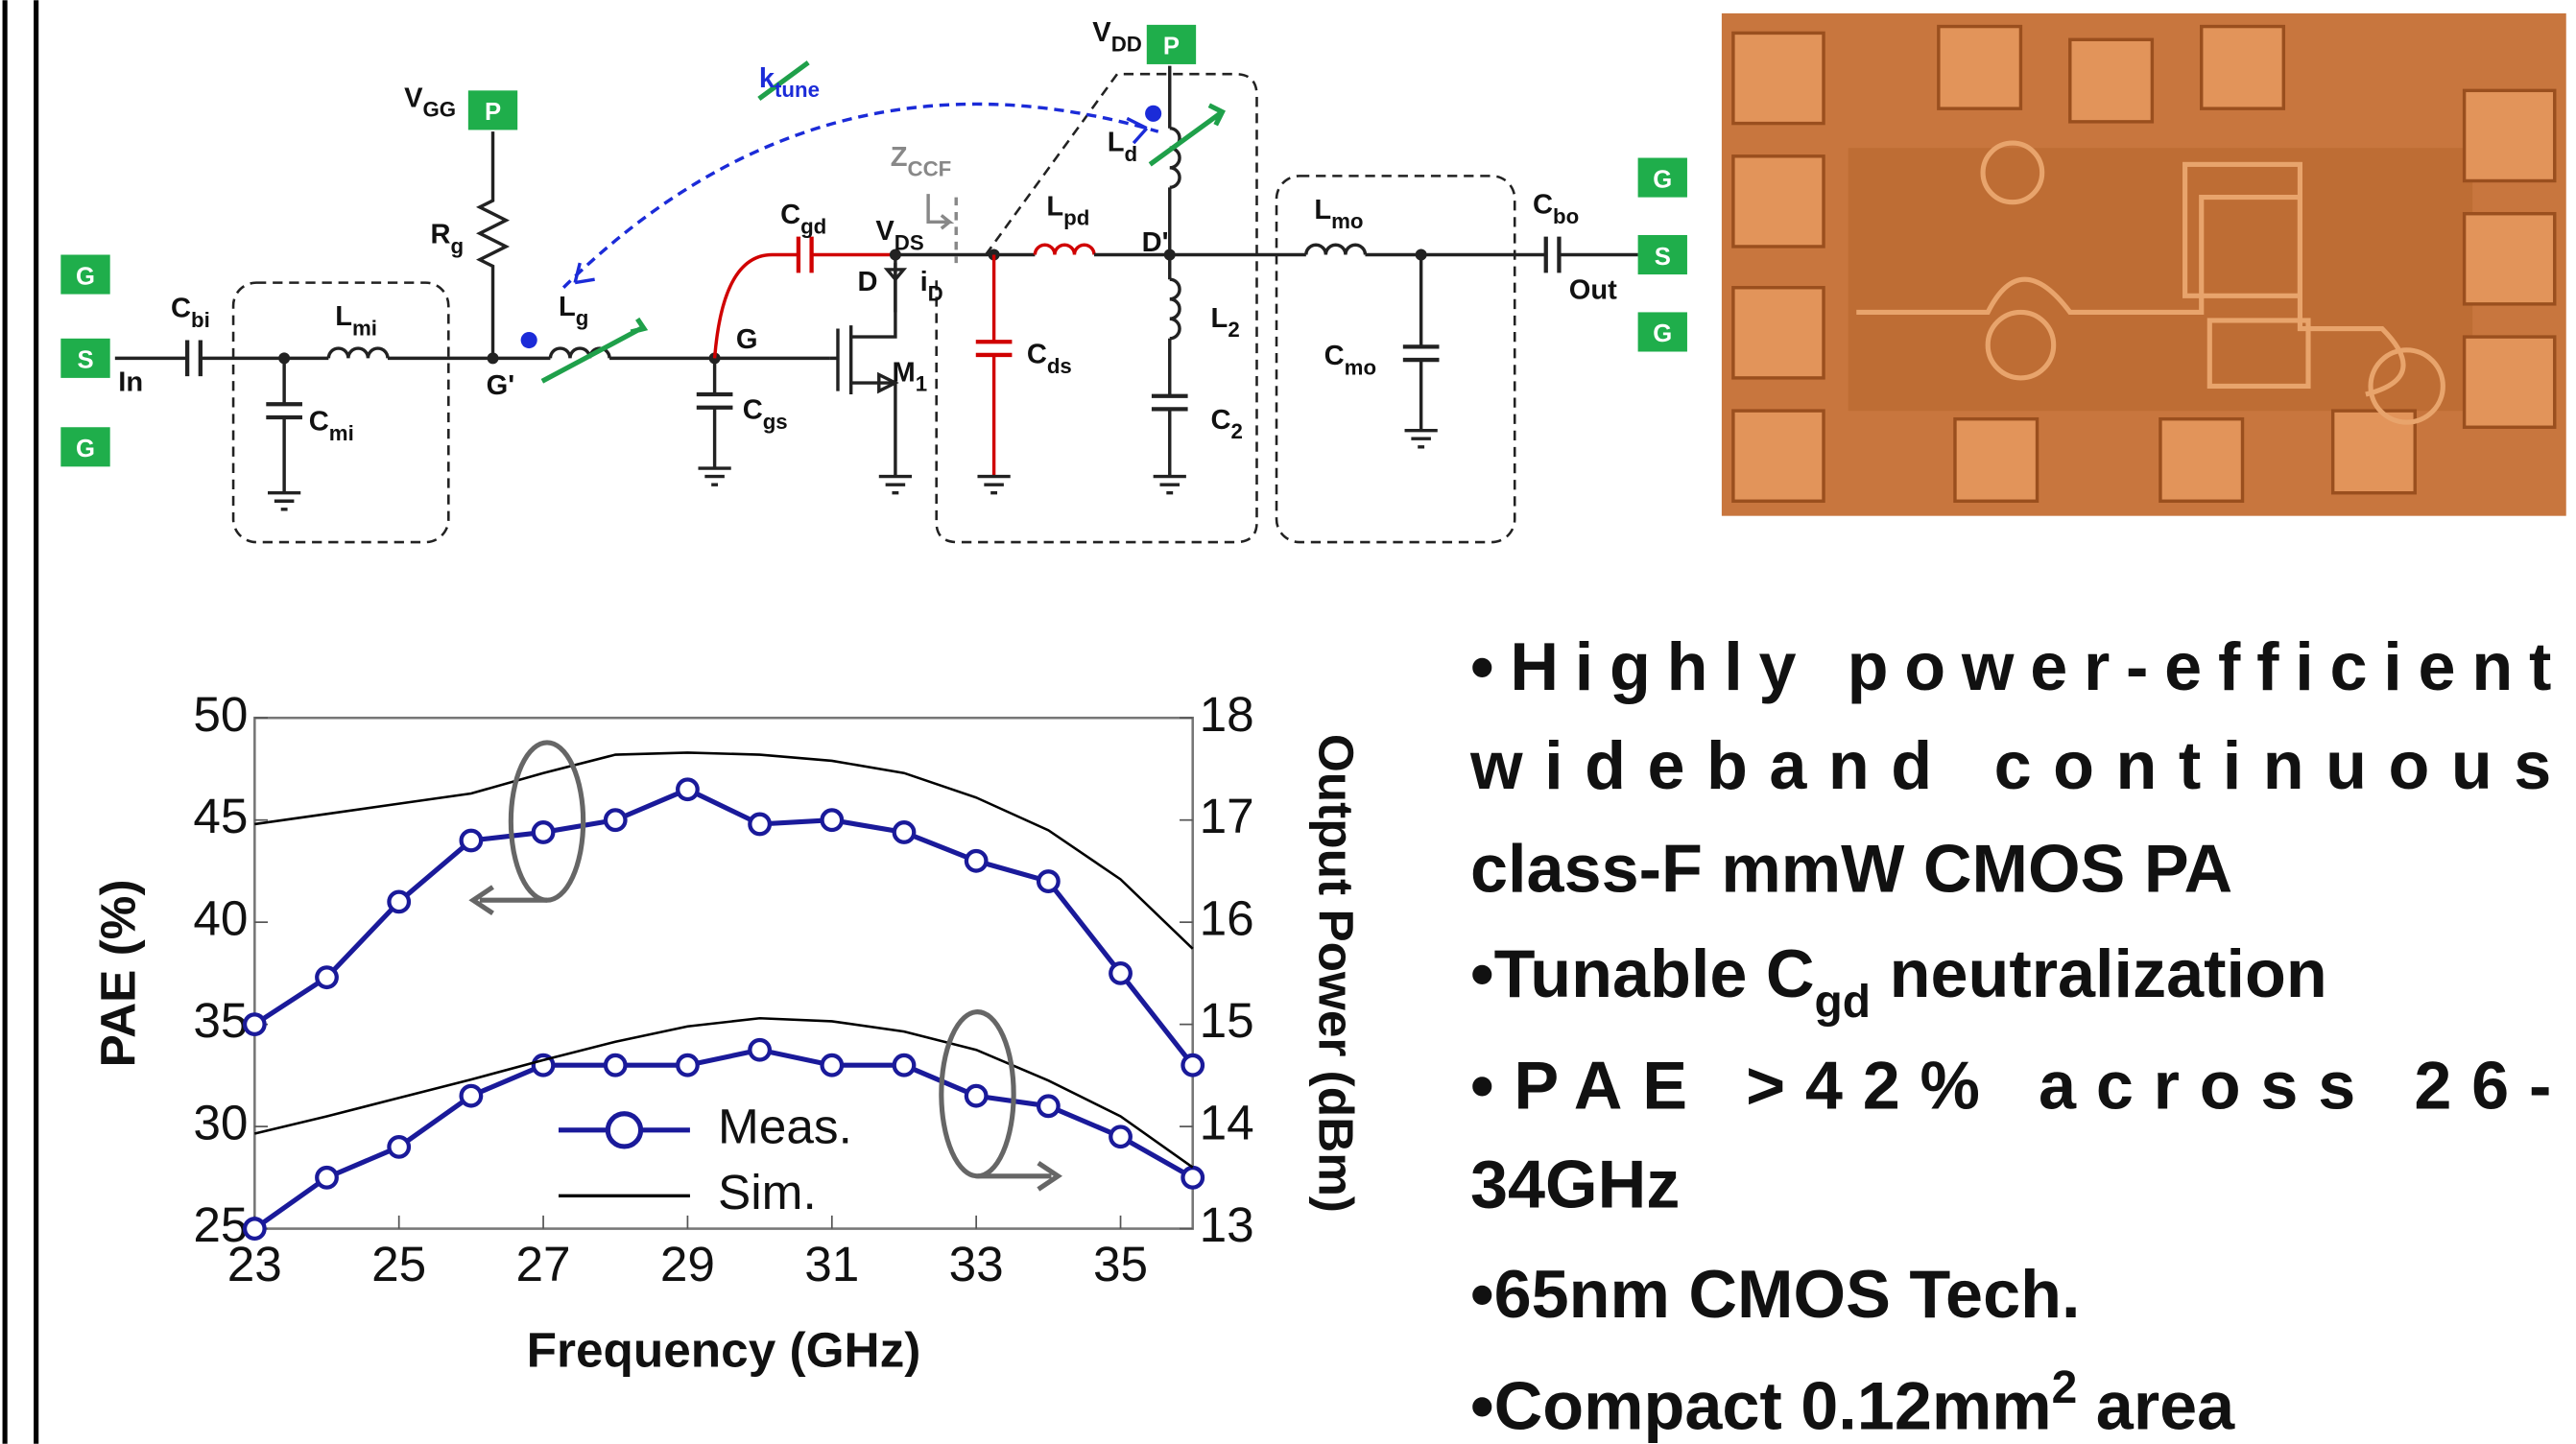 This screenshot has width=2576, height=1444. Describe the element at coordinates (1761, 1405) in the screenshot. I see `bullet-part: •Compact 0.12mm` at that location.